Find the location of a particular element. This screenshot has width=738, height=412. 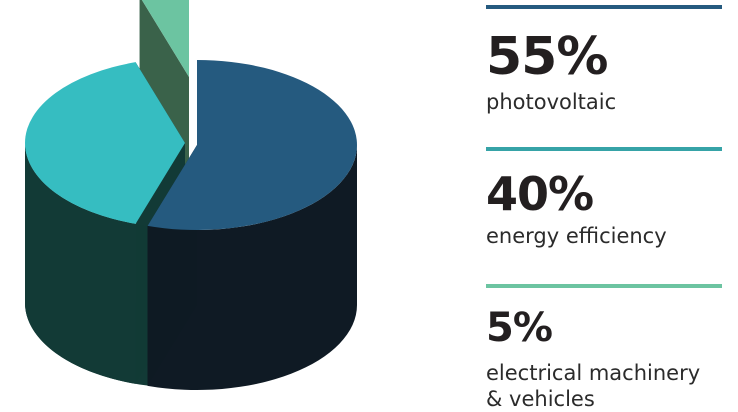

legend-label-line: electrical machinery is located at coordinates (593, 373).